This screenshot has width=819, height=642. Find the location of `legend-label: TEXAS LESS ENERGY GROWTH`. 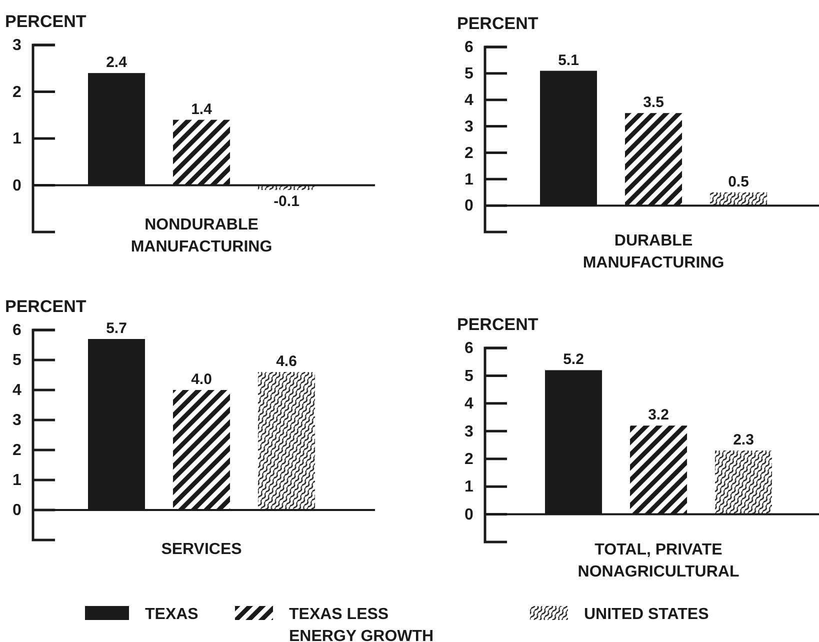

legend-label: TEXAS LESS ENERGY GROWTH is located at coordinates (361, 624).